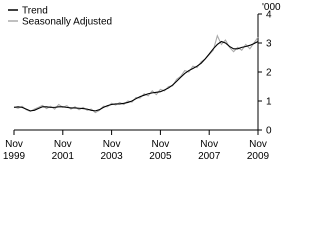 This screenshot has height=240, width=320. Describe the element at coordinates (111, 150) in the screenshot. I see `x-tick-label: Nov 2003` at that location.